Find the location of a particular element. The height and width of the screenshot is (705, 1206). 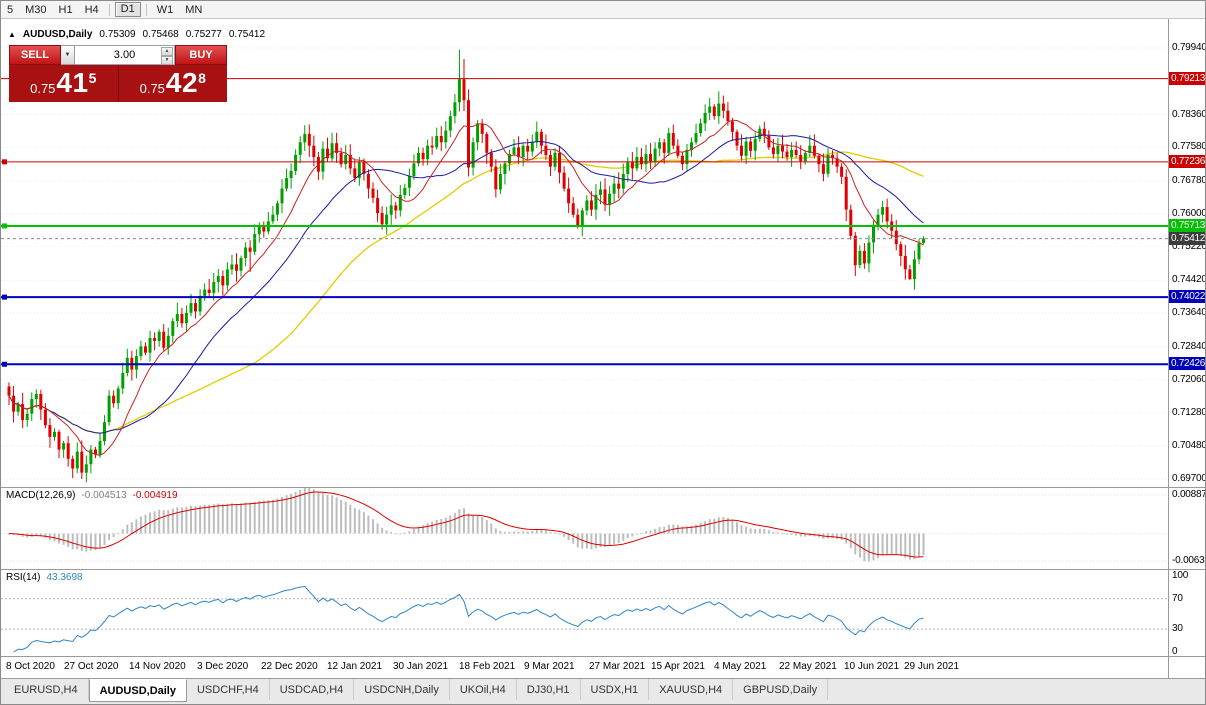

lot-size-input: 3.00 ▲ ▼ is located at coordinates (125, 55).